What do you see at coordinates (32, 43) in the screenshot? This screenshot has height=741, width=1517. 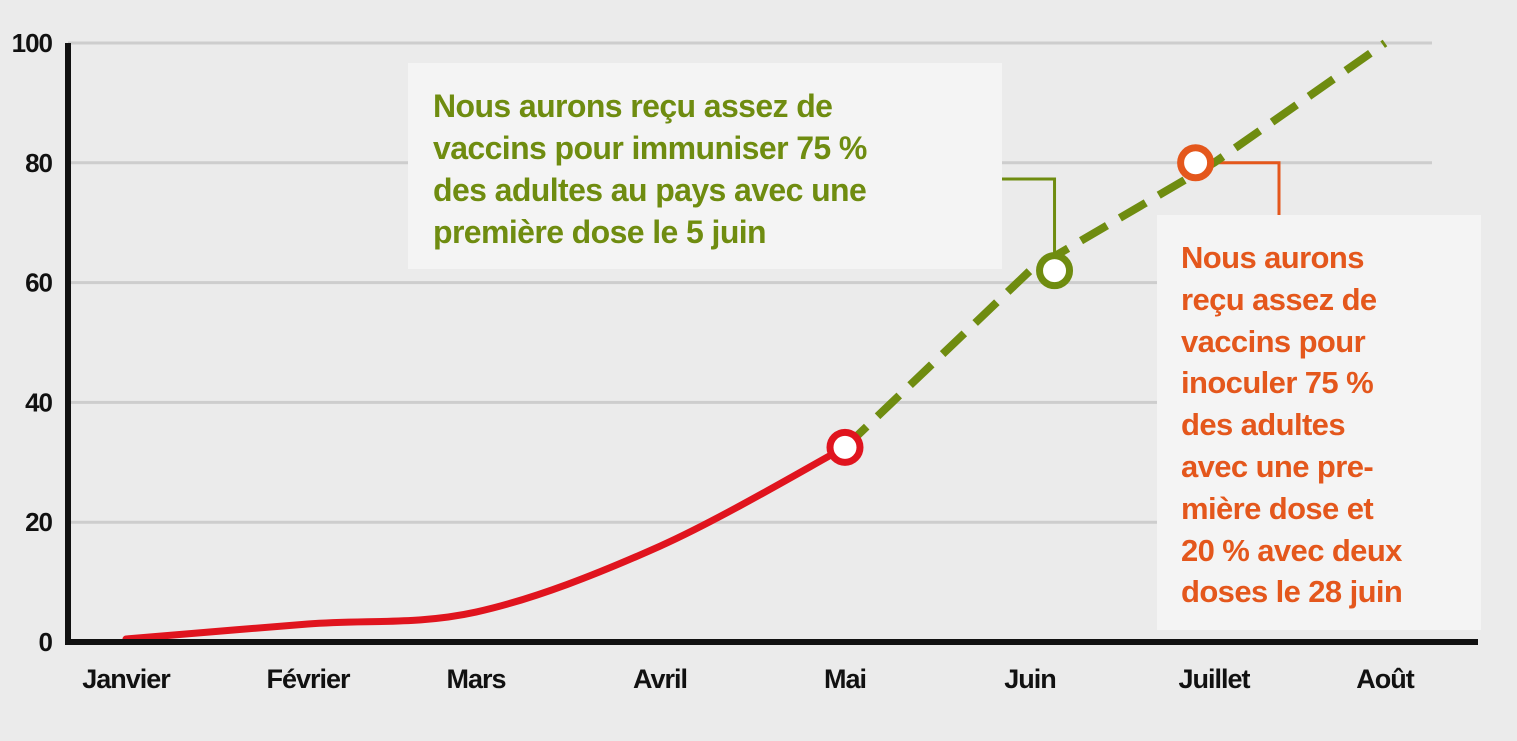 I see `y-tick-label: 100` at bounding box center [32, 43].